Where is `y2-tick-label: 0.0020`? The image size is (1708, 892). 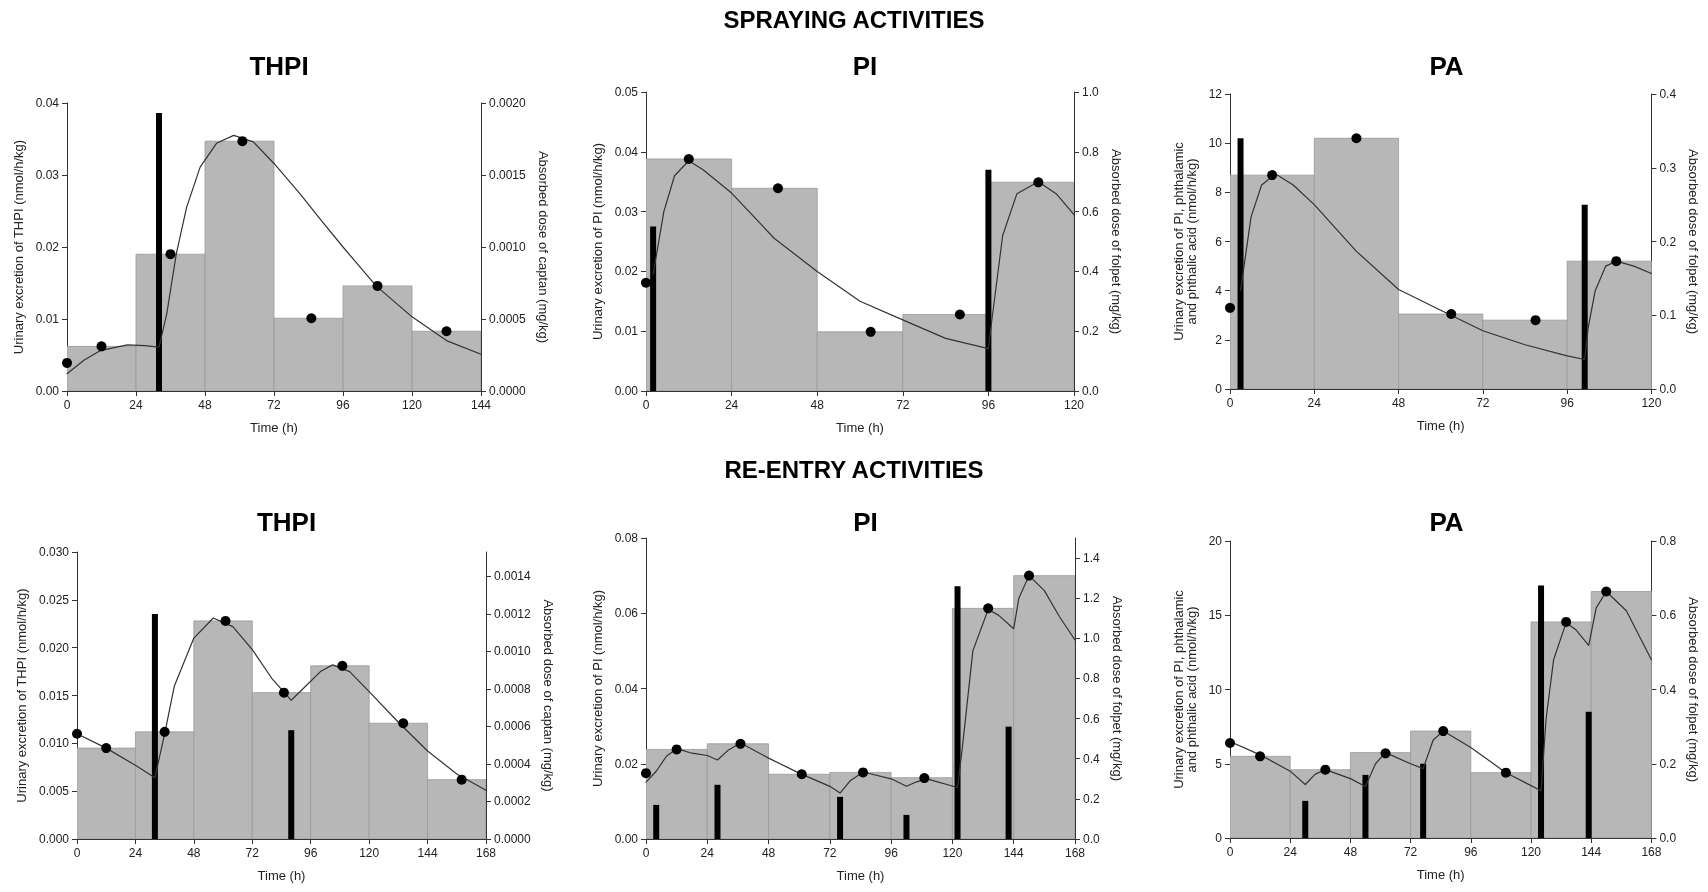
y2-tick-label: 0.0020 is located at coordinates (508, 103).